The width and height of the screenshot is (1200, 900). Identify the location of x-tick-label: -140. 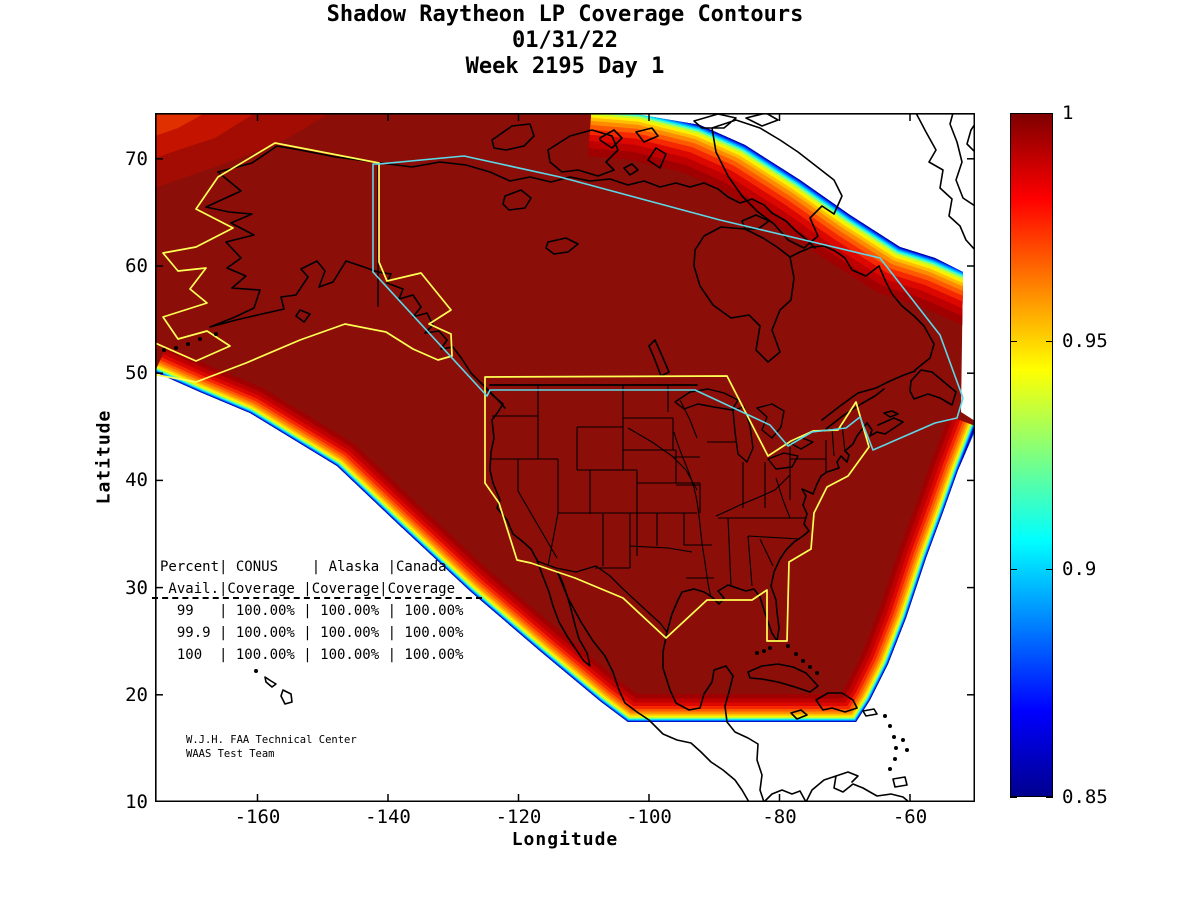
(388, 817).